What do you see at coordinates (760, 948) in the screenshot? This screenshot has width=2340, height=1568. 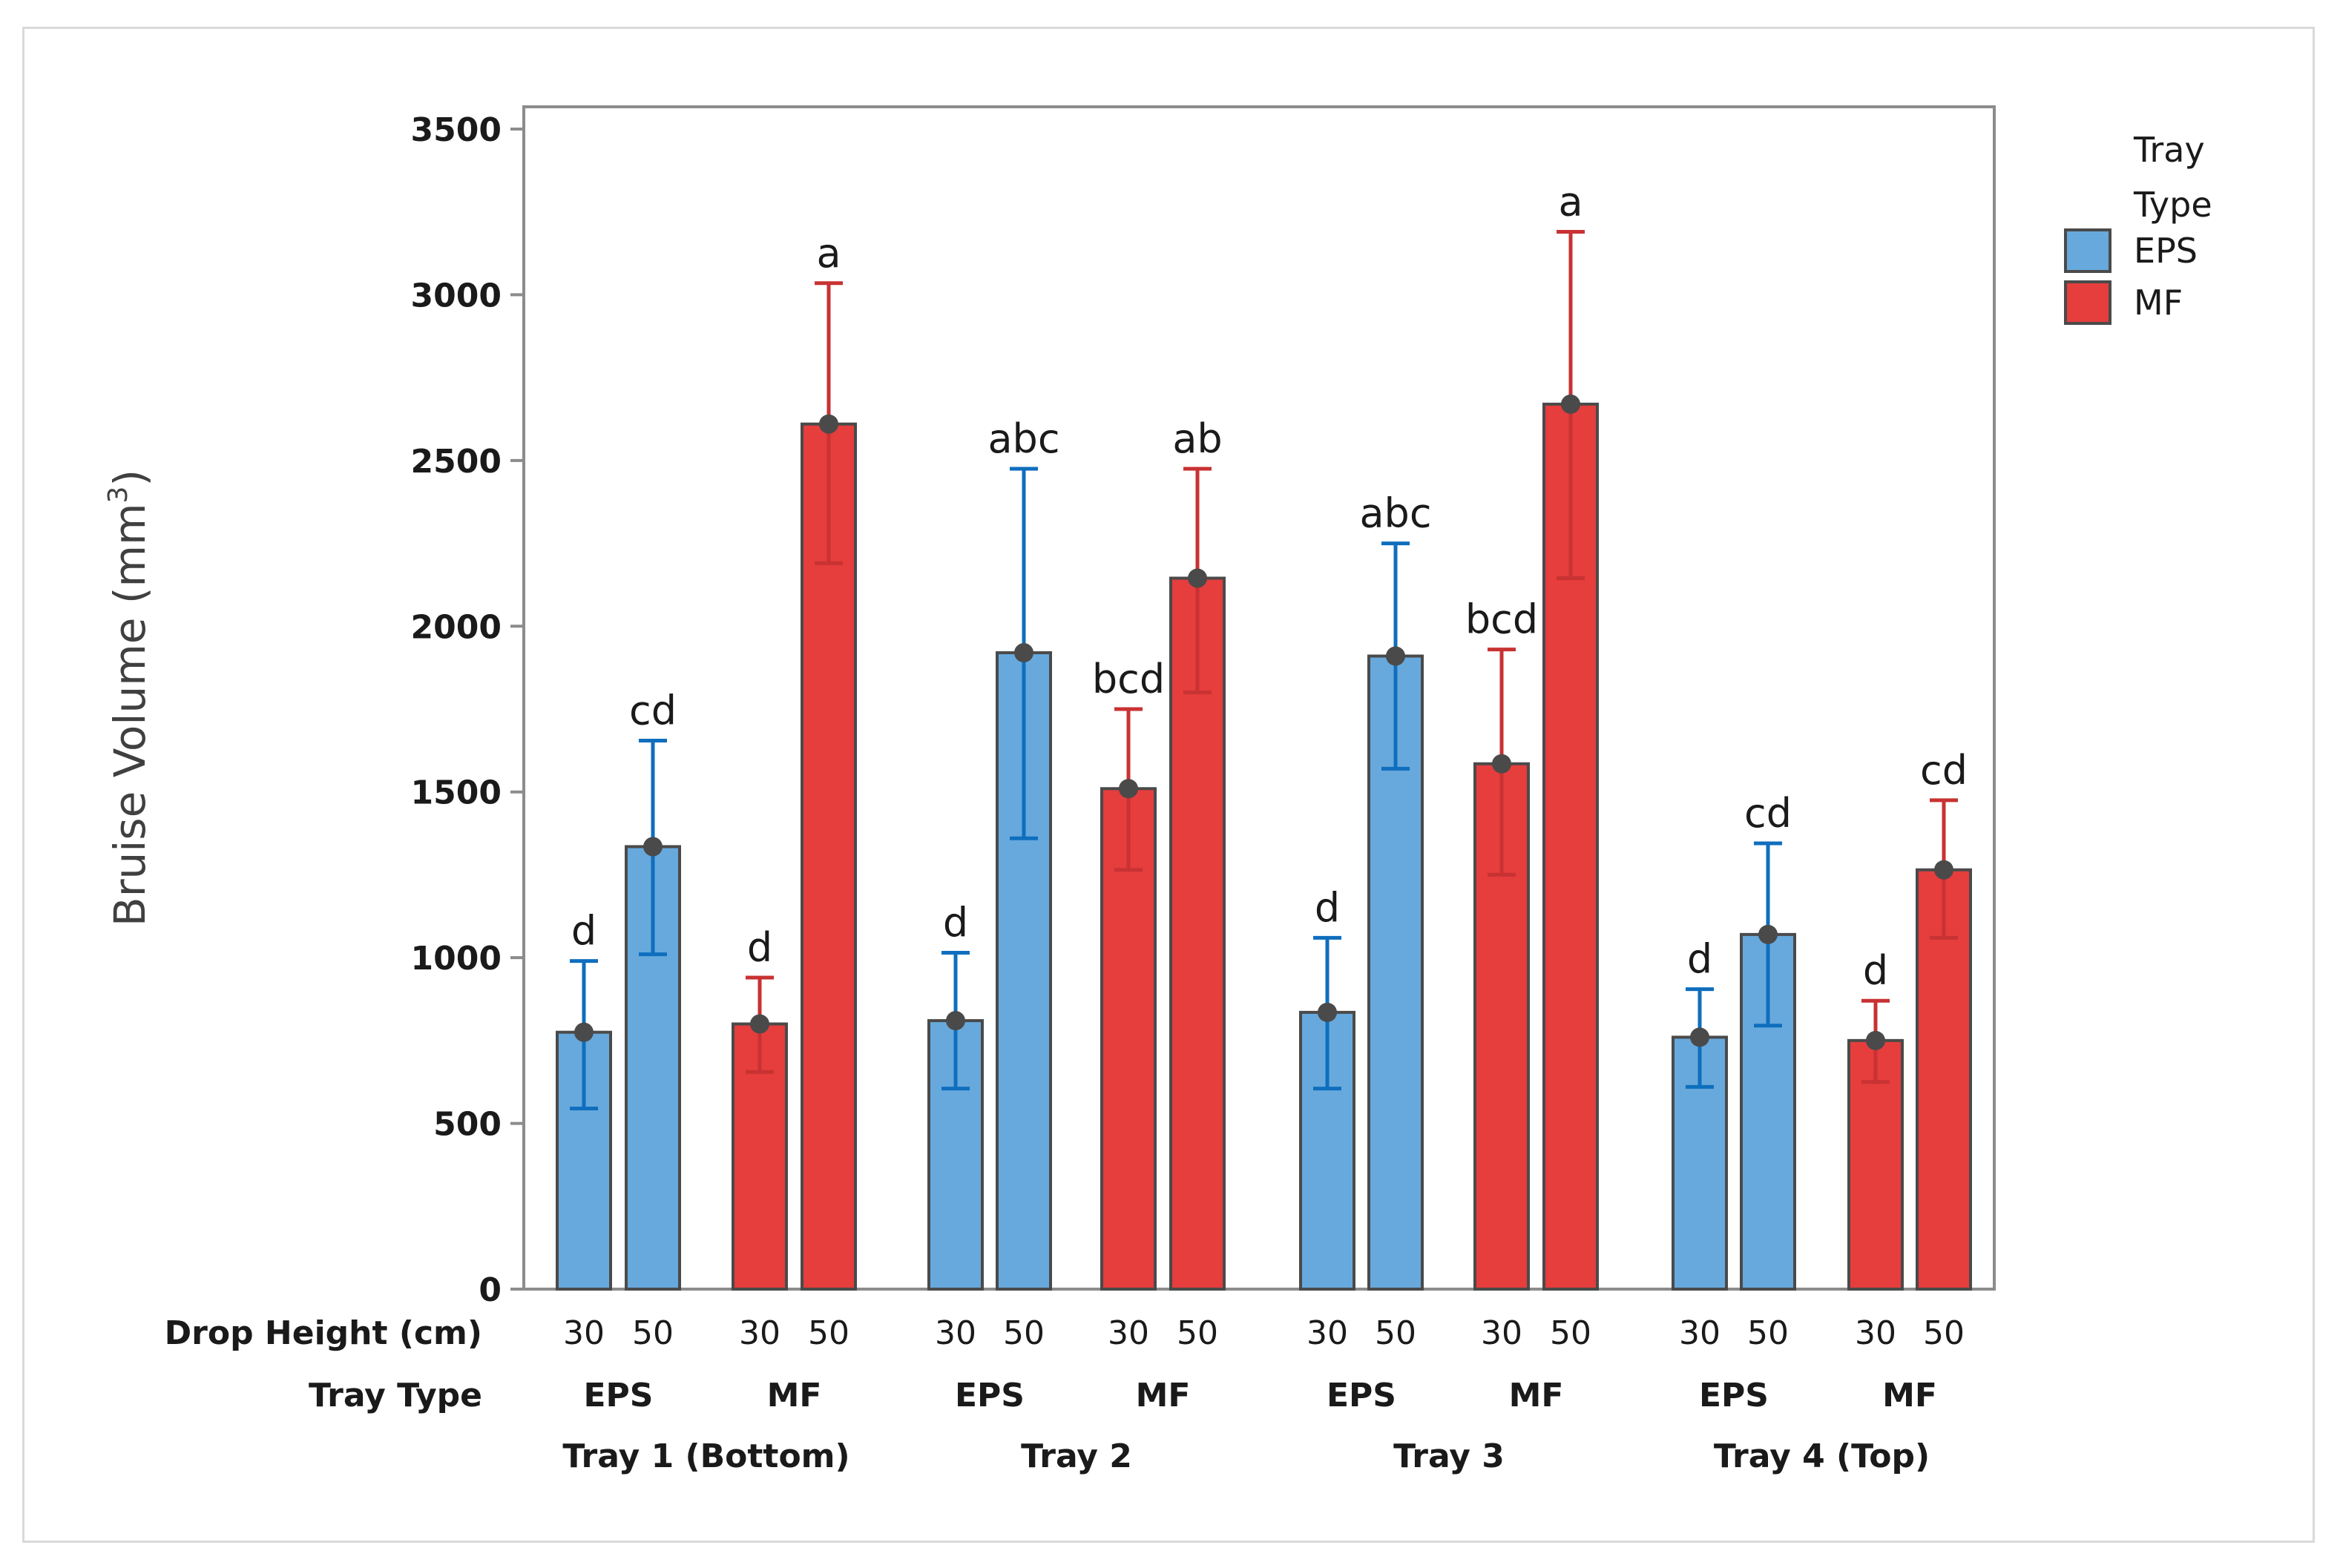 I see `sig-label-tray1-mf-30: d` at bounding box center [760, 948].